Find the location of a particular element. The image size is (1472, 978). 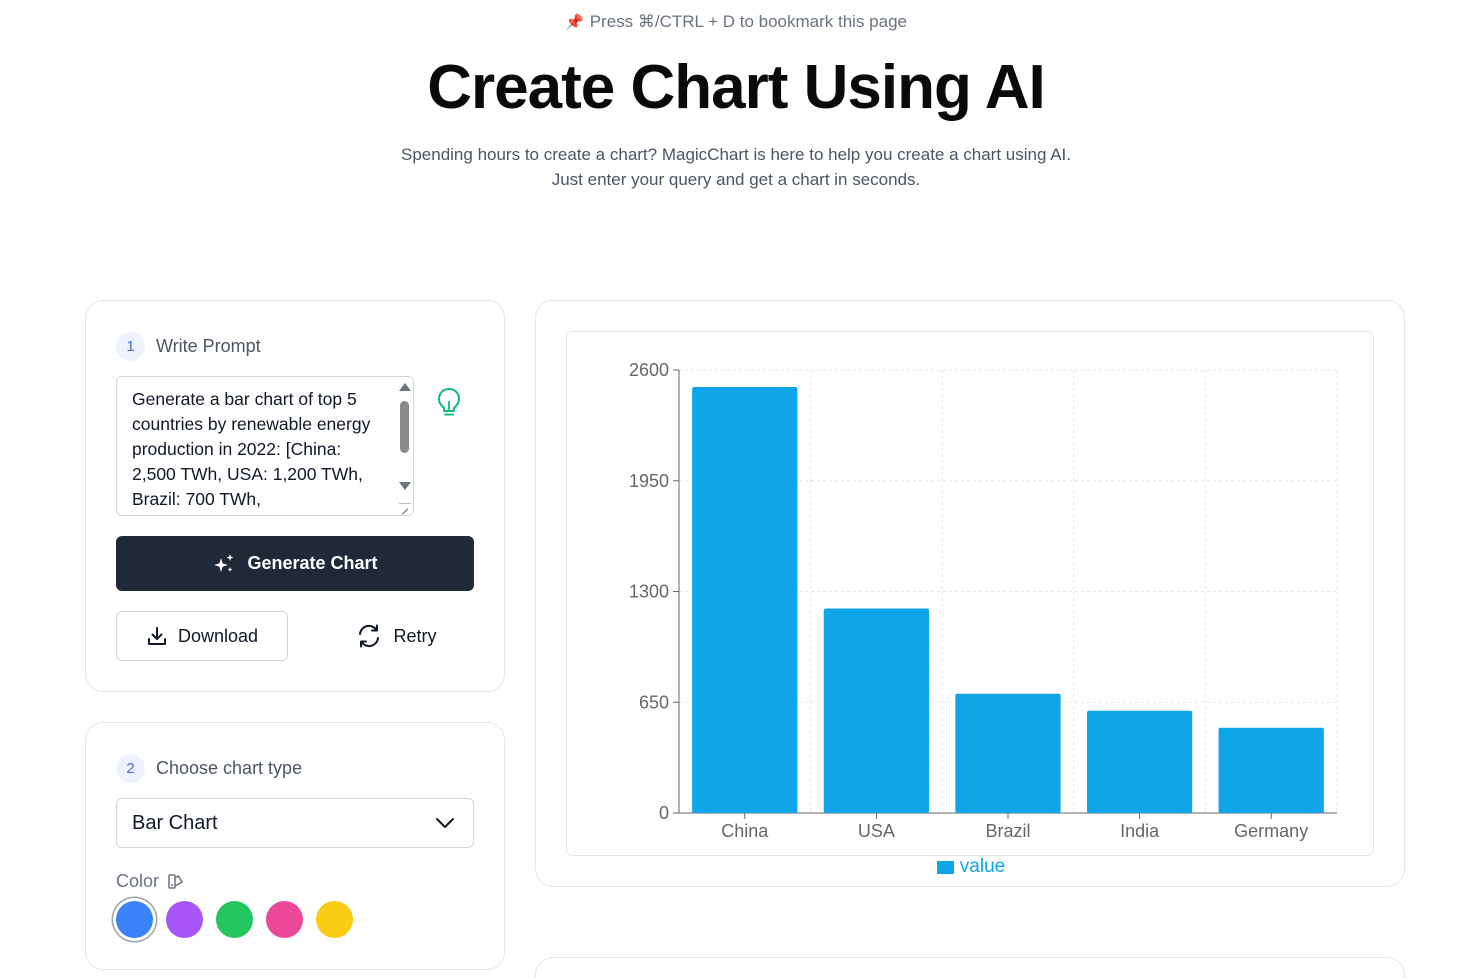

scroll-up-arrow-icon is located at coordinates (405, 387).